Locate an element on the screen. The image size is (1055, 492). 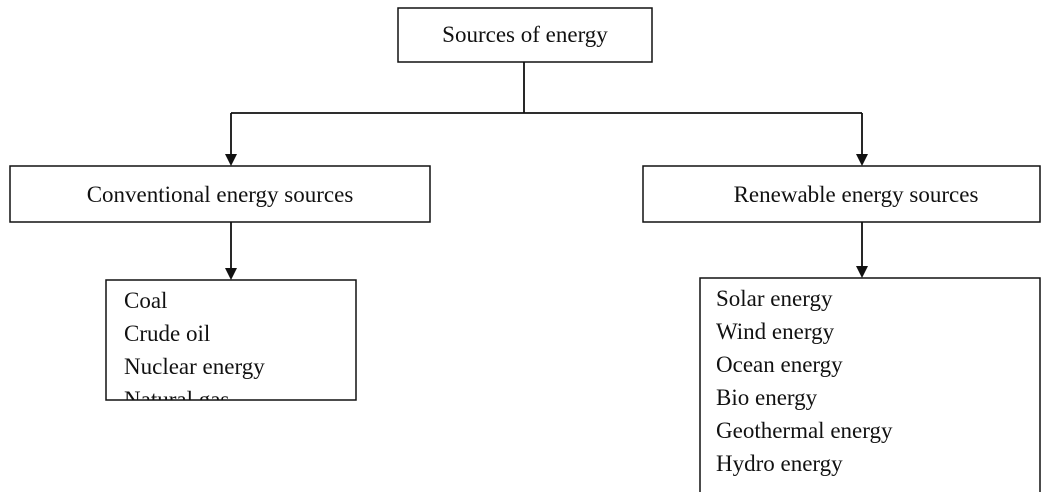
branch-label: Conventional energy sources is located at coordinates (220, 194).